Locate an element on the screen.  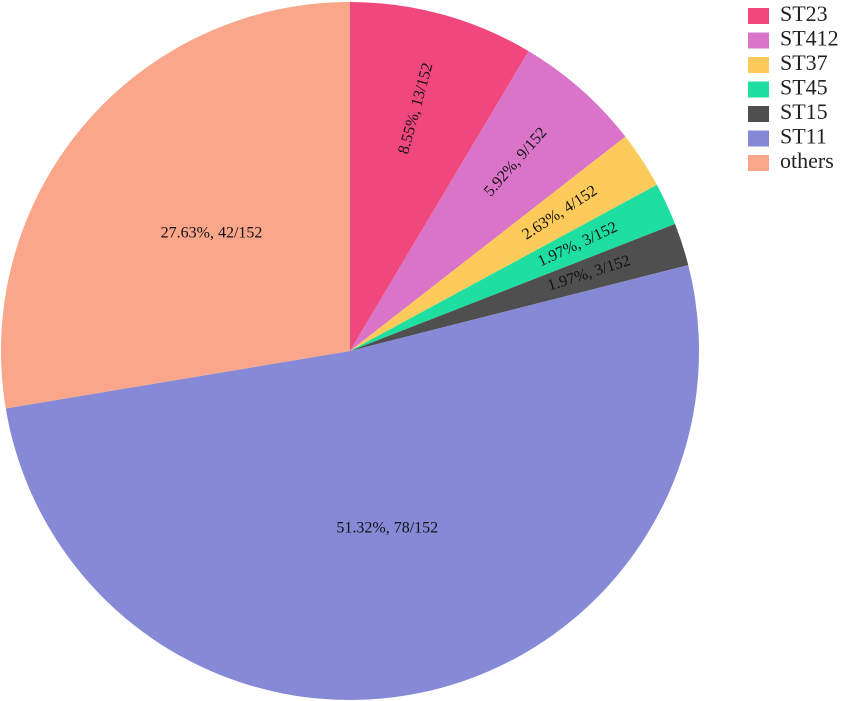
legend-label: ST412 is located at coordinates (809, 38).